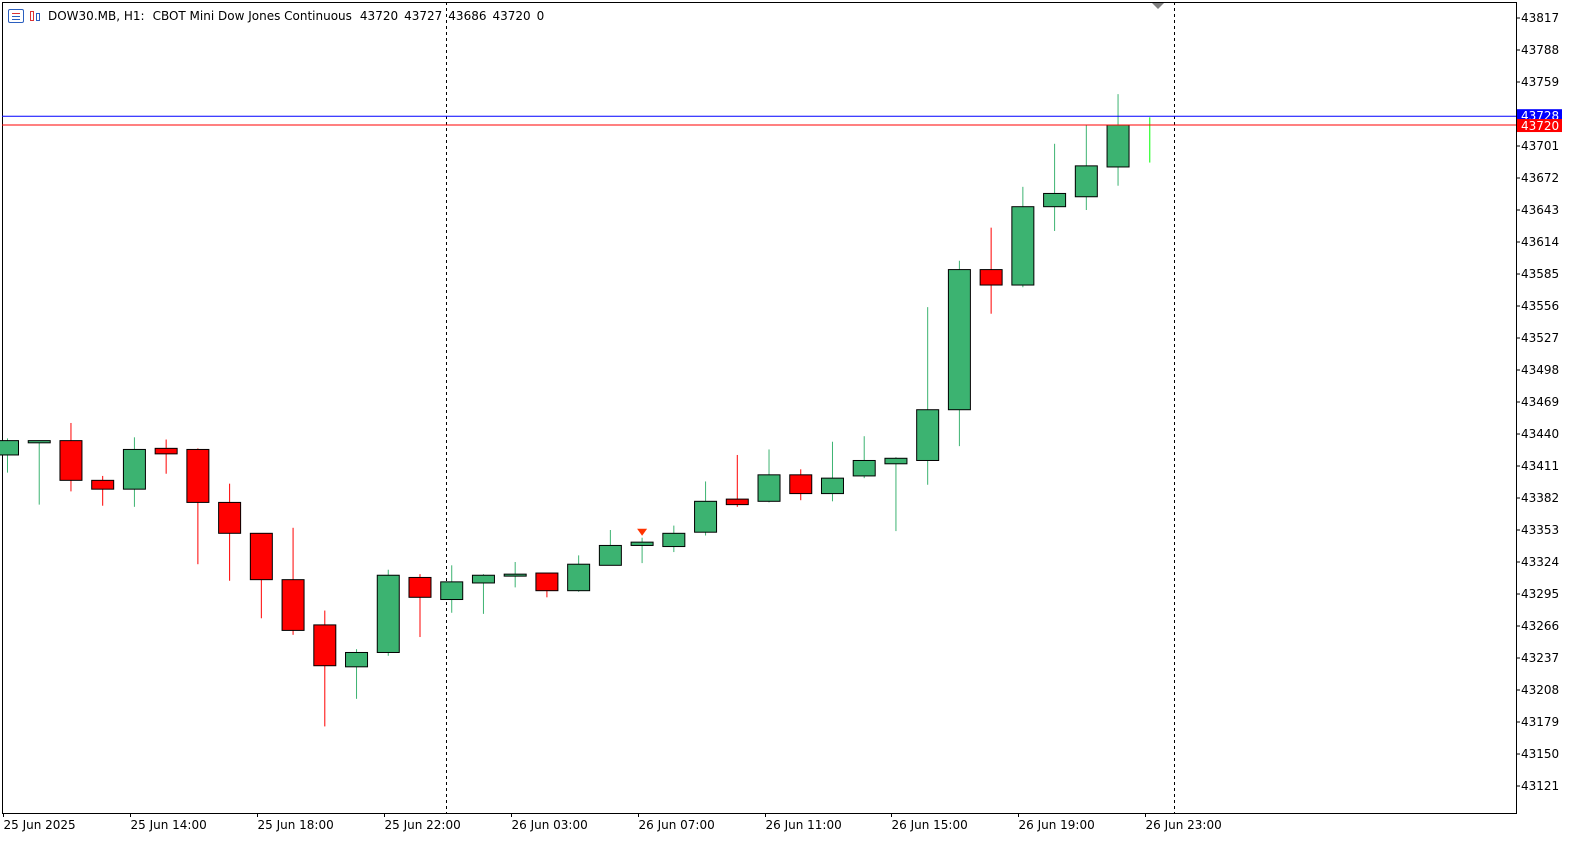 This screenshot has width=1584, height=843. Describe the element at coordinates (511, 16) in the screenshot. I see `close-value: 43720` at that location.